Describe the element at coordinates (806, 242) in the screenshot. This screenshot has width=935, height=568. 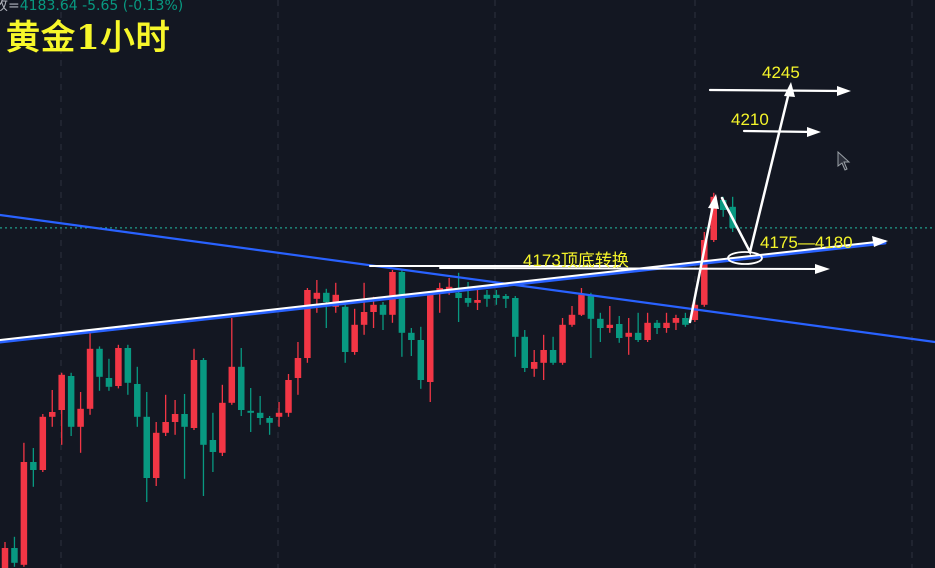
I see `label-4175-4180: 4175—4180` at that location.